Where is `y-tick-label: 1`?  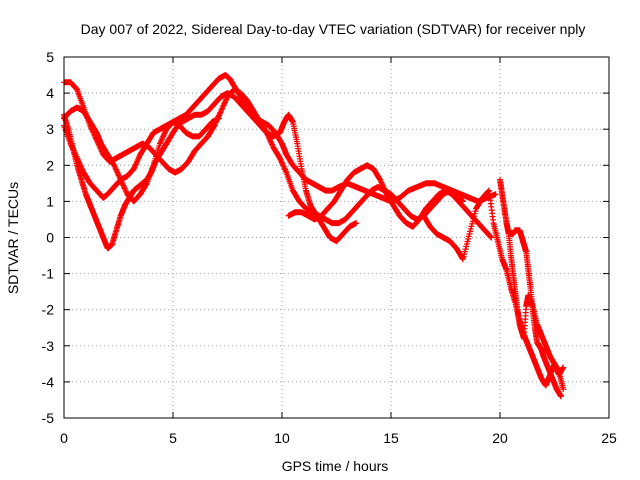
y-tick-label: 1 is located at coordinates (50, 201).